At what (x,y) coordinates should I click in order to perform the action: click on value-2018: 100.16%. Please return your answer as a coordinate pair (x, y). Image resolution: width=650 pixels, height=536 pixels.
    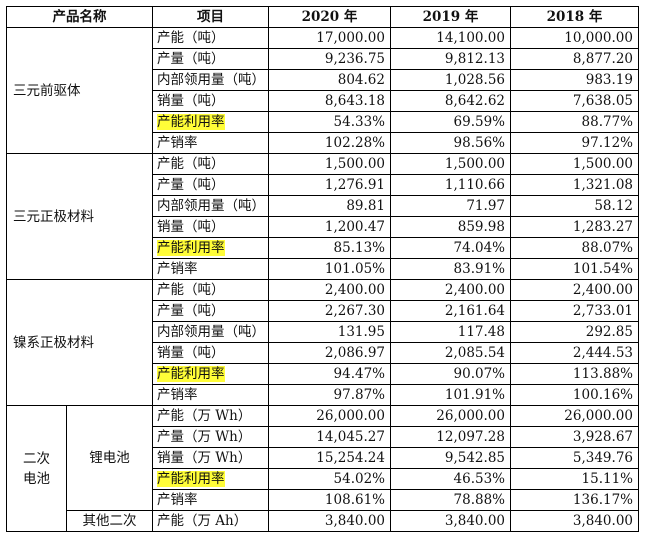
    Looking at the image, I should click on (574, 395).